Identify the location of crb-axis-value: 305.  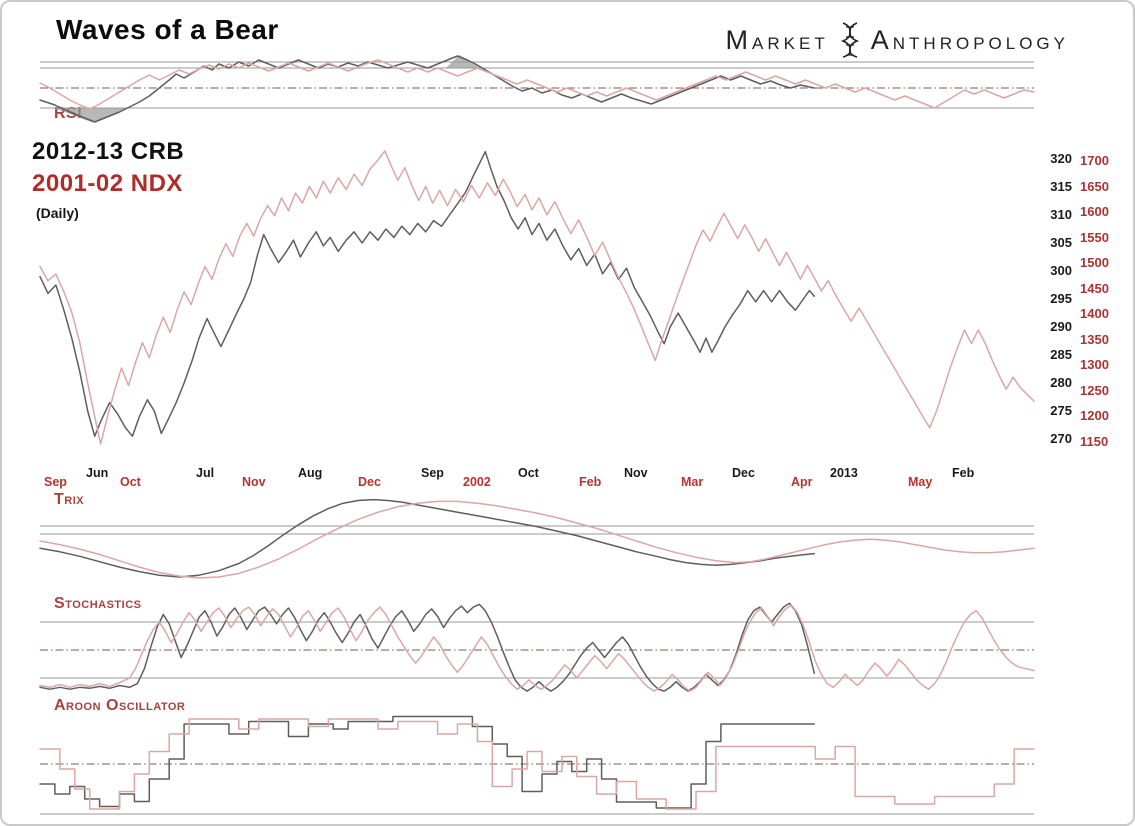
(1061, 242).